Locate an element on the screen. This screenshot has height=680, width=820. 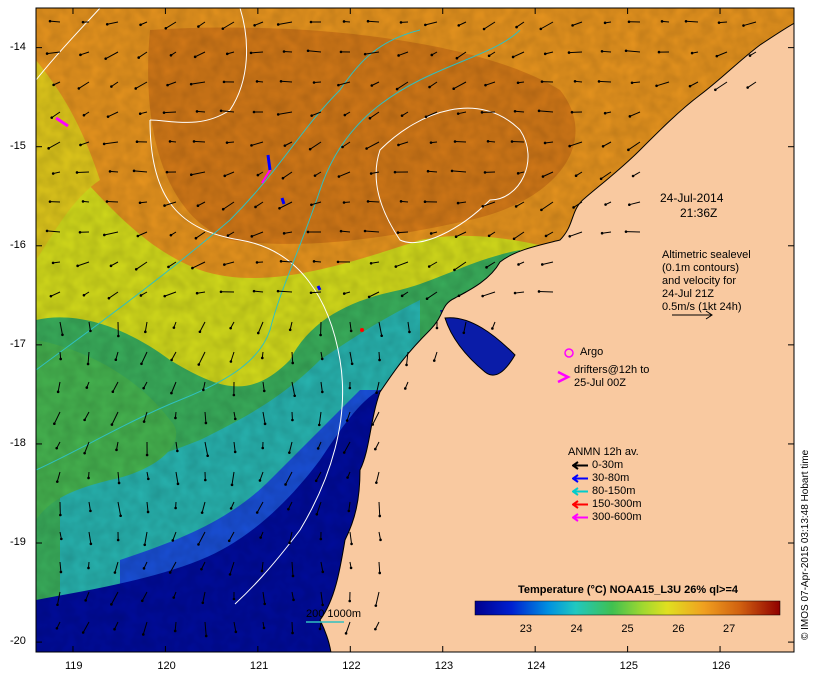
moorings-legend-title: ANMN 12h av. is located at coordinates (603, 452).